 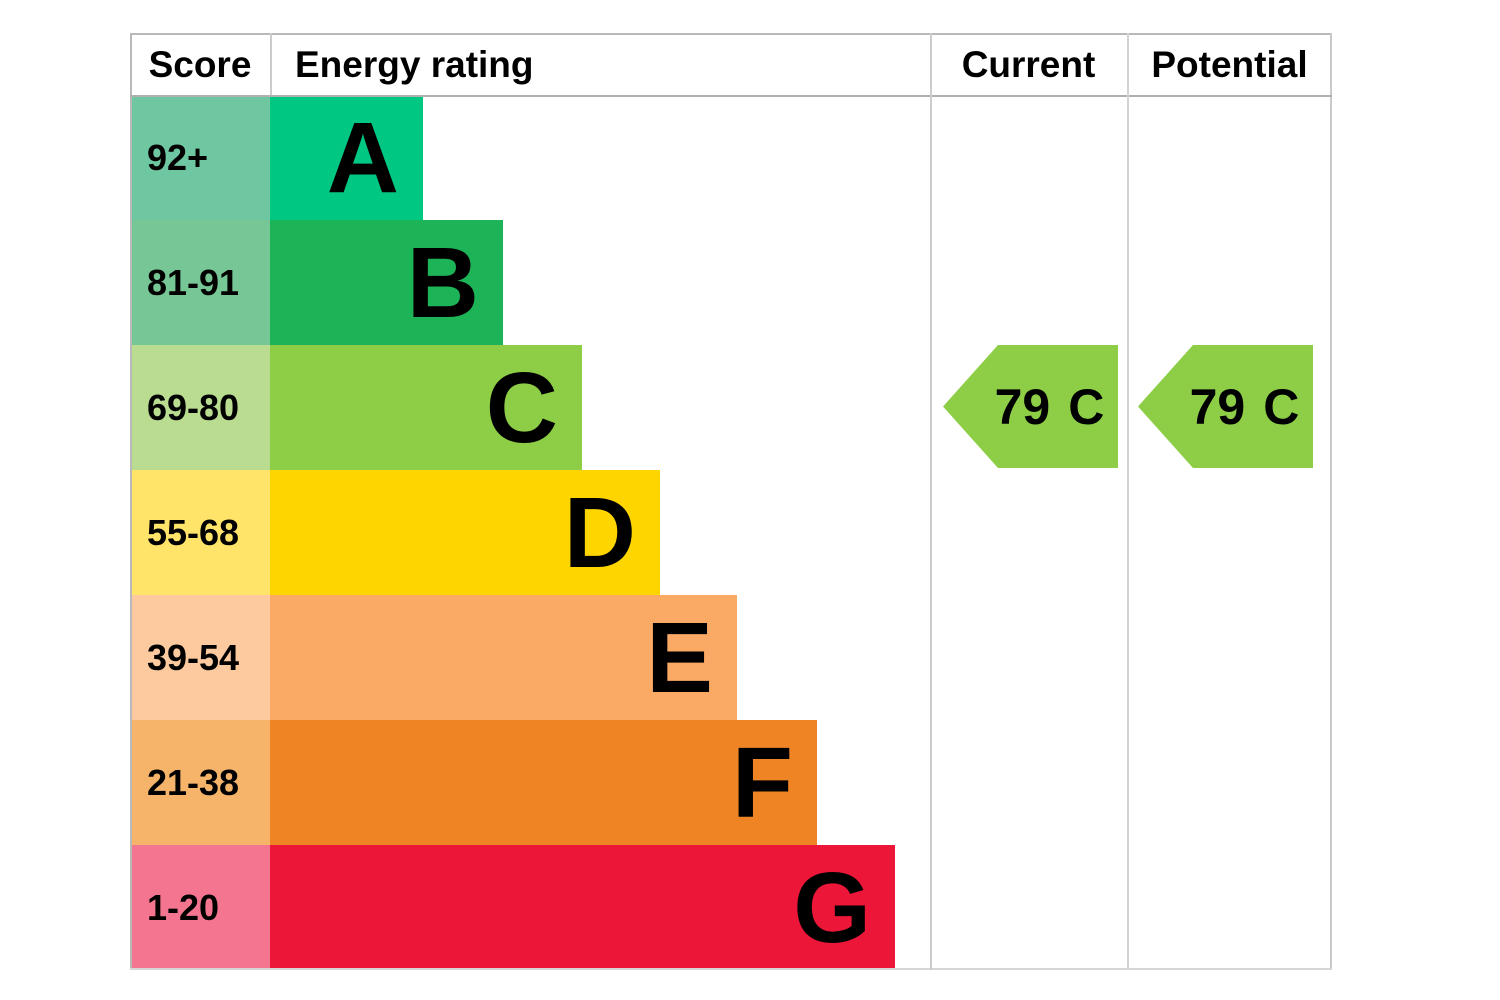 What do you see at coordinates (183, 907) in the screenshot?
I see `score-range-label: 1-20` at bounding box center [183, 907].